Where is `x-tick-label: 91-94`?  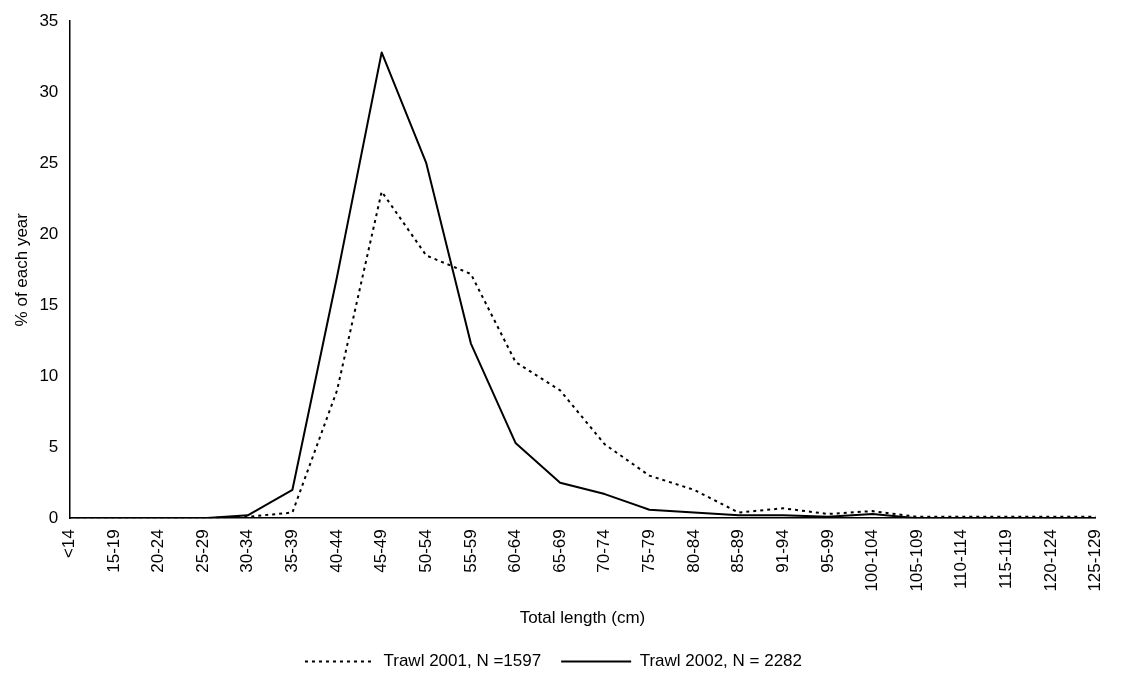 x-tick-label: 91-94 is located at coordinates (782, 551).